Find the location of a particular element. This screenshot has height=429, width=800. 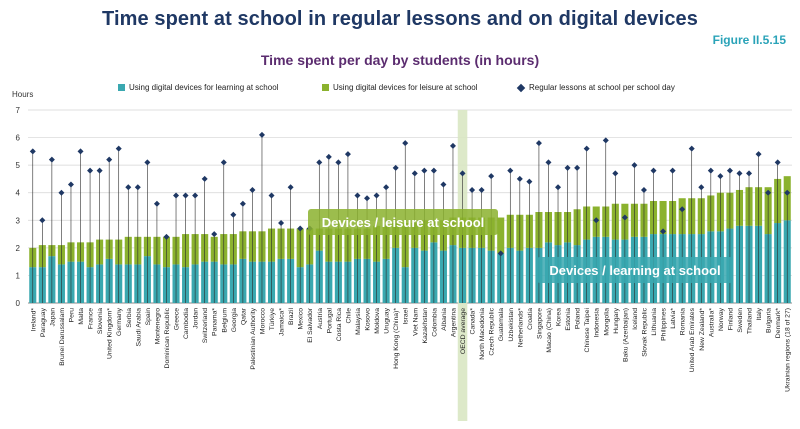

x-tick-label: Baku (Azerbaijan) is located at coordinates (625, 335).